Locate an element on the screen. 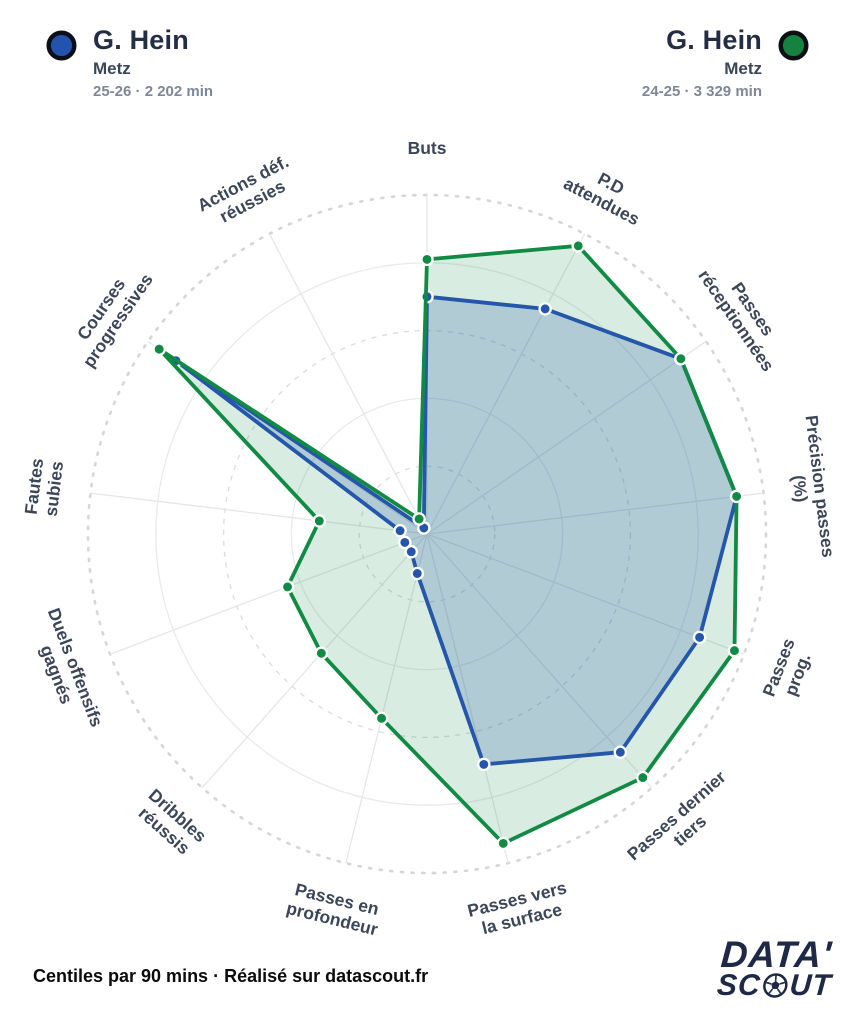  legend-season-25-26: G. Hein Metz 25-26 · 2 202 min is located at coordinates (129, 63).